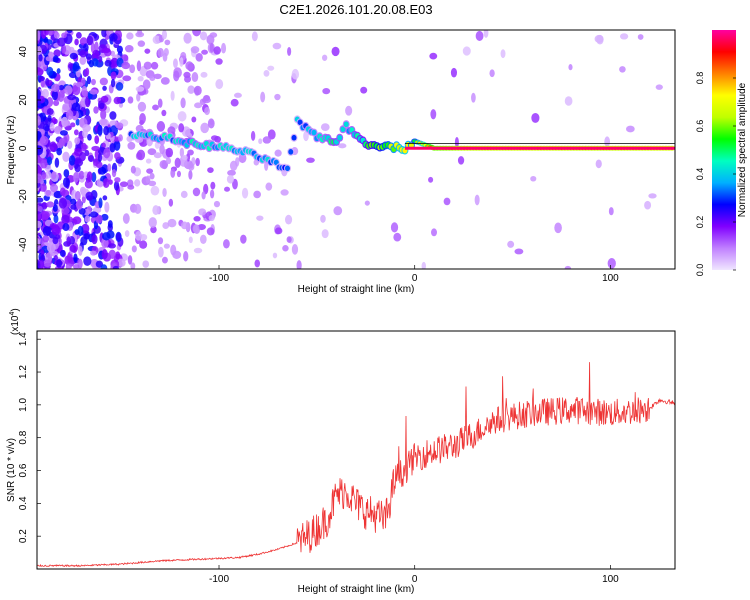  Describe the element at coordinates (355, 9) in the screenshot. I see `figure-title: C2E1.2026.101.20.08.E03` at that location.